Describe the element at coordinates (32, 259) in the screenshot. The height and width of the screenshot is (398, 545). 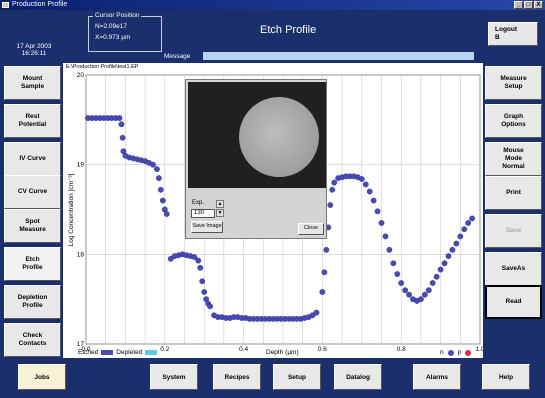
I see `button-label: Etch` at that location.